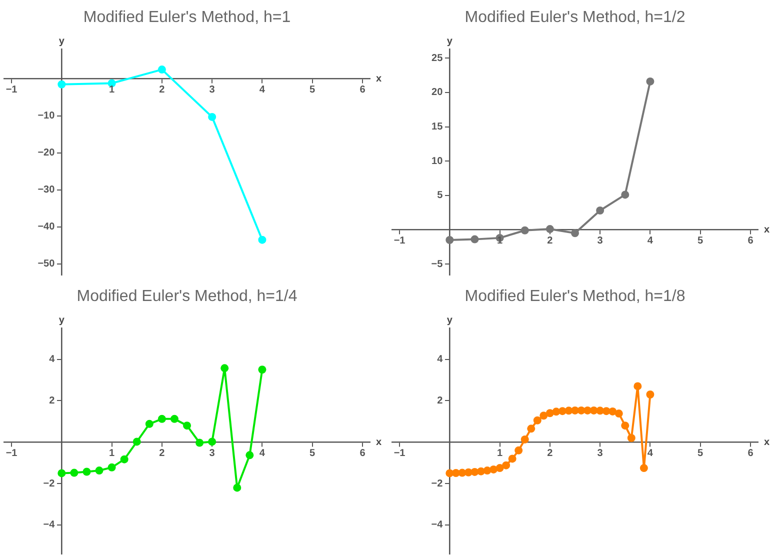 The height and width of the screenshot is (559, 777). I want to click on y-tick-label: −50, so click(47, 264).